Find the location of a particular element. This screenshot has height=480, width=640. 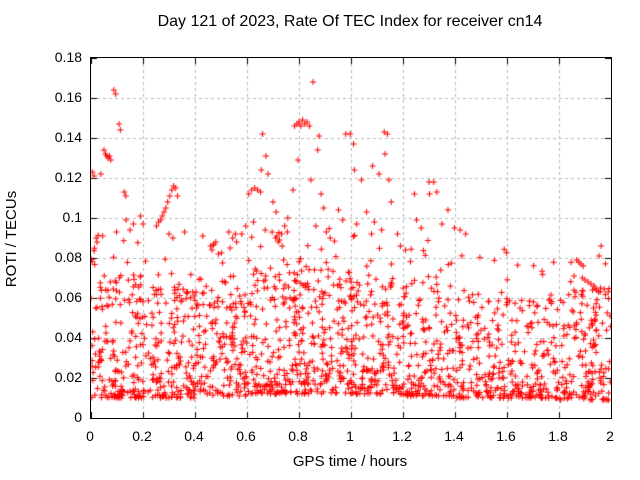

x-tick-label: 0 is located at coordinates (90, 436).